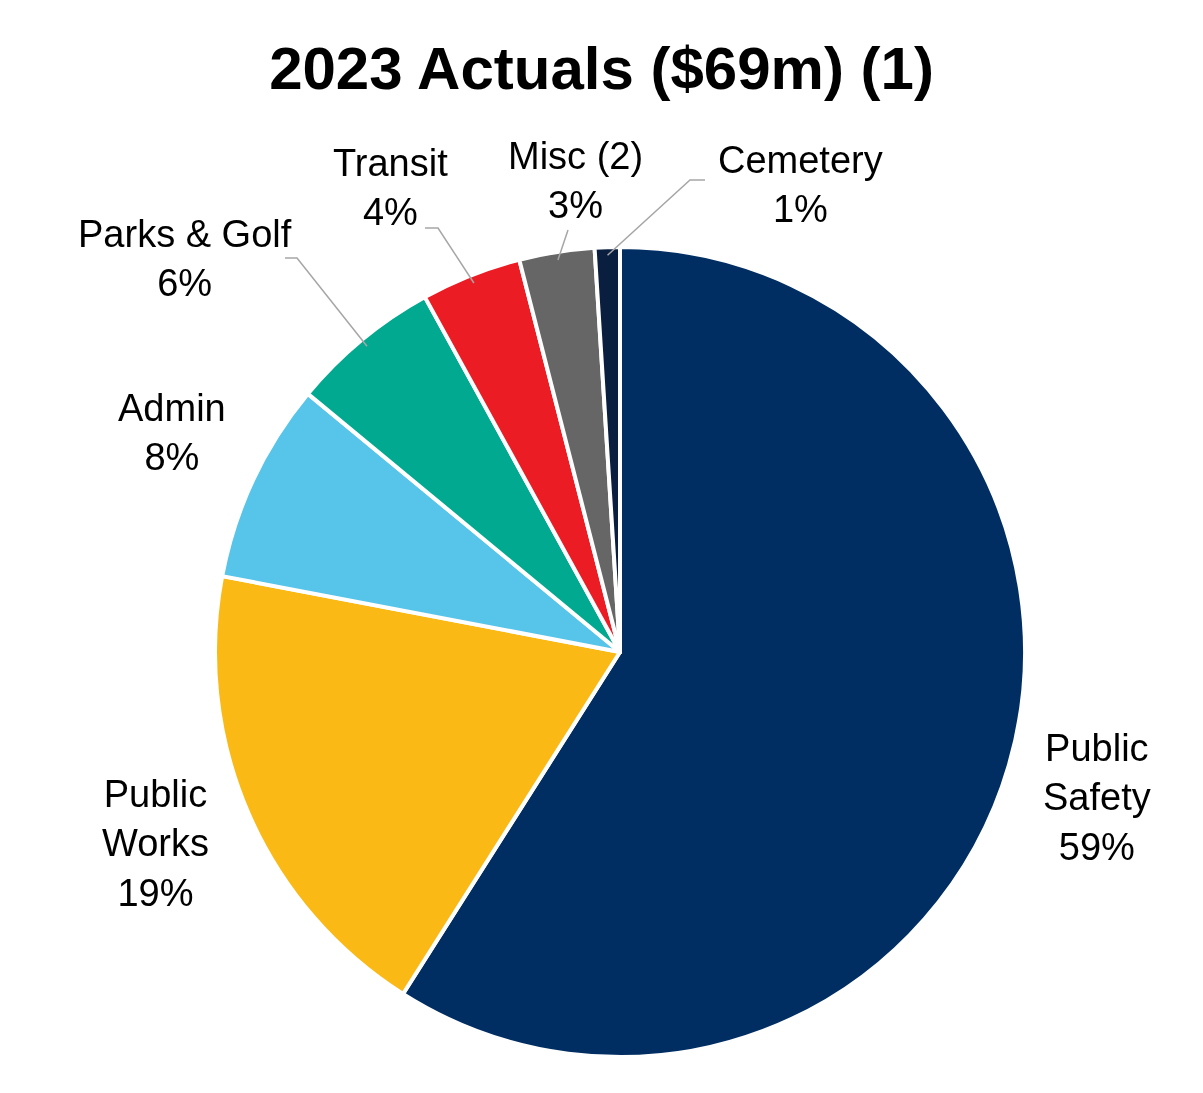  I want to click on slice-label: Transit, so click(391, 163).